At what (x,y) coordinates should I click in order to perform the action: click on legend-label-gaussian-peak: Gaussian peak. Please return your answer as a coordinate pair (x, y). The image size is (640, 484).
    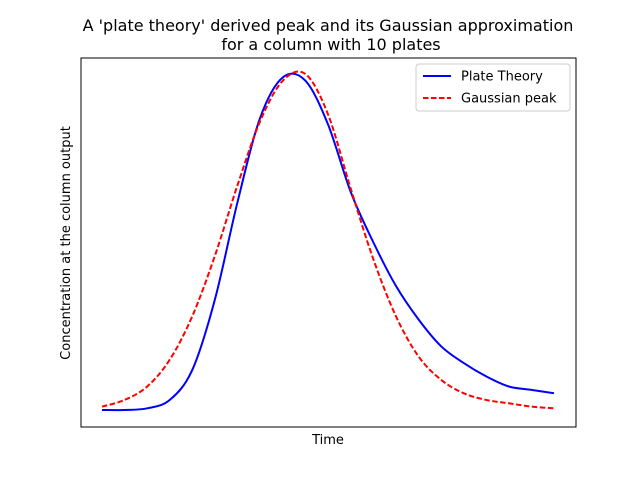
    Looking at the image, I should click on (509, 99).